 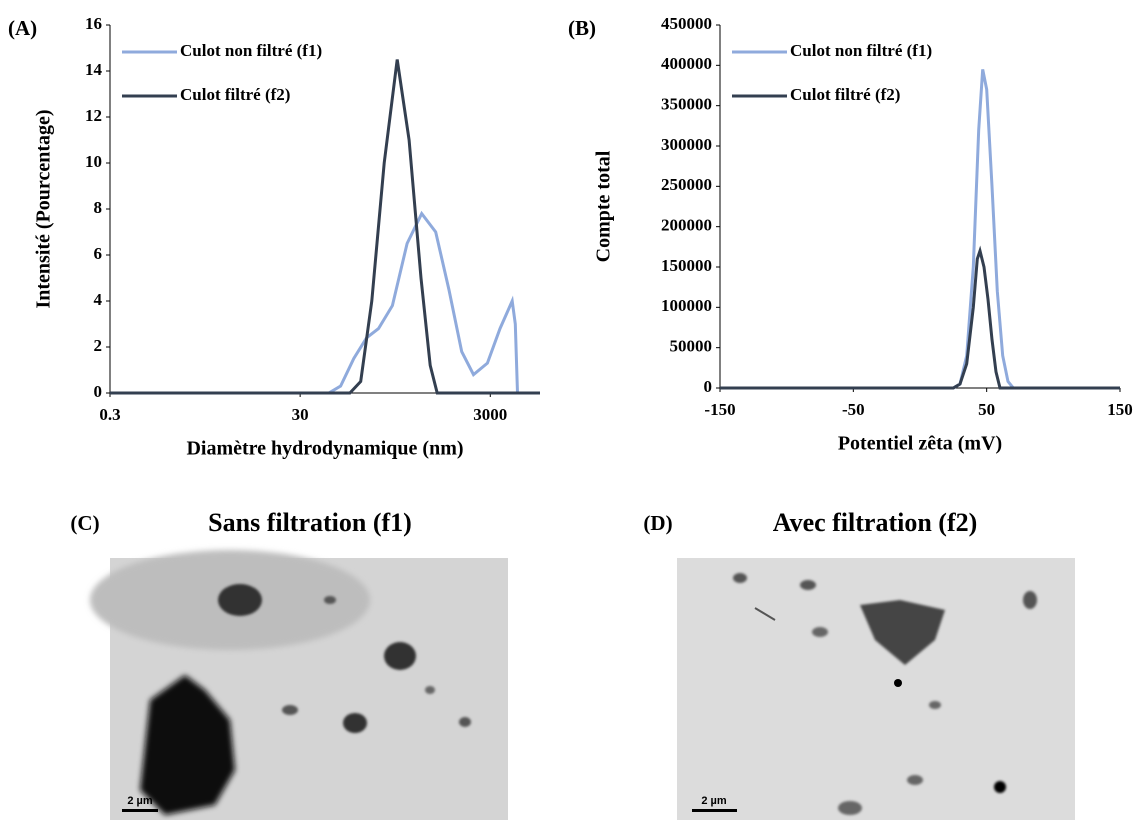 What do you see at coordinates (686, 63) in the screenshot?
I see `y-tick-label: 400000` at bounding box center [686, 63].